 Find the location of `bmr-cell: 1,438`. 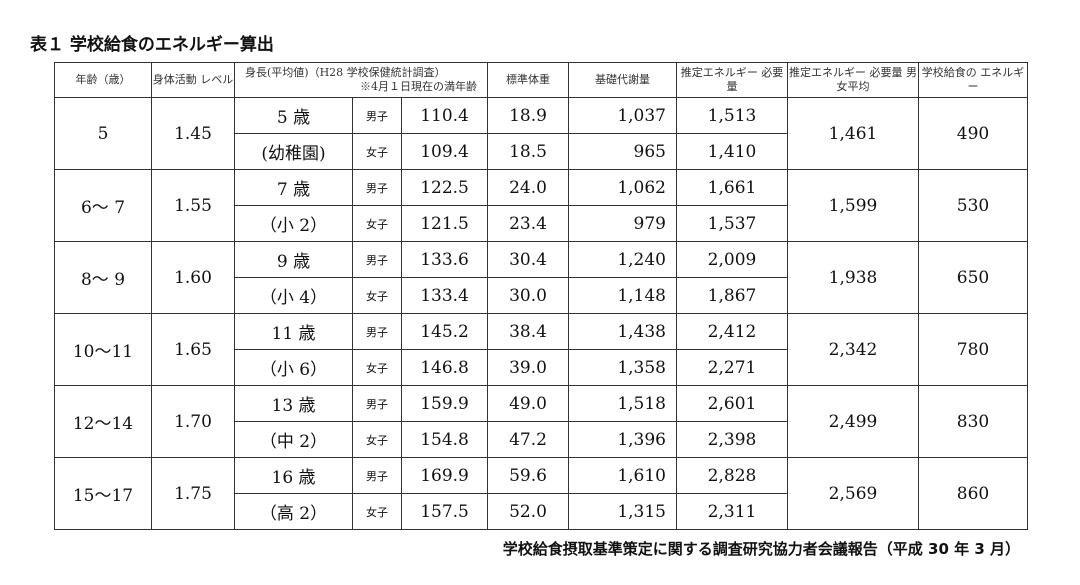

bmr-cell: 1,438 is located at coordinates (622, 331).